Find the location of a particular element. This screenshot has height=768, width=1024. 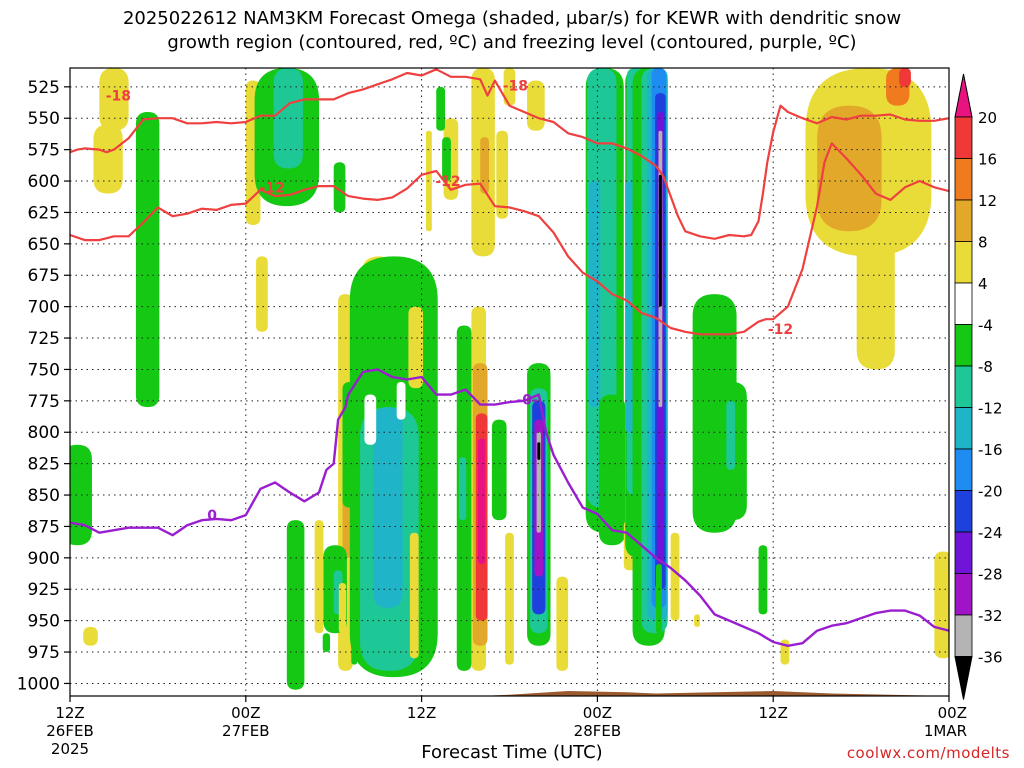

colorbar-label-6: -8 is located at coordinates (985, 367).